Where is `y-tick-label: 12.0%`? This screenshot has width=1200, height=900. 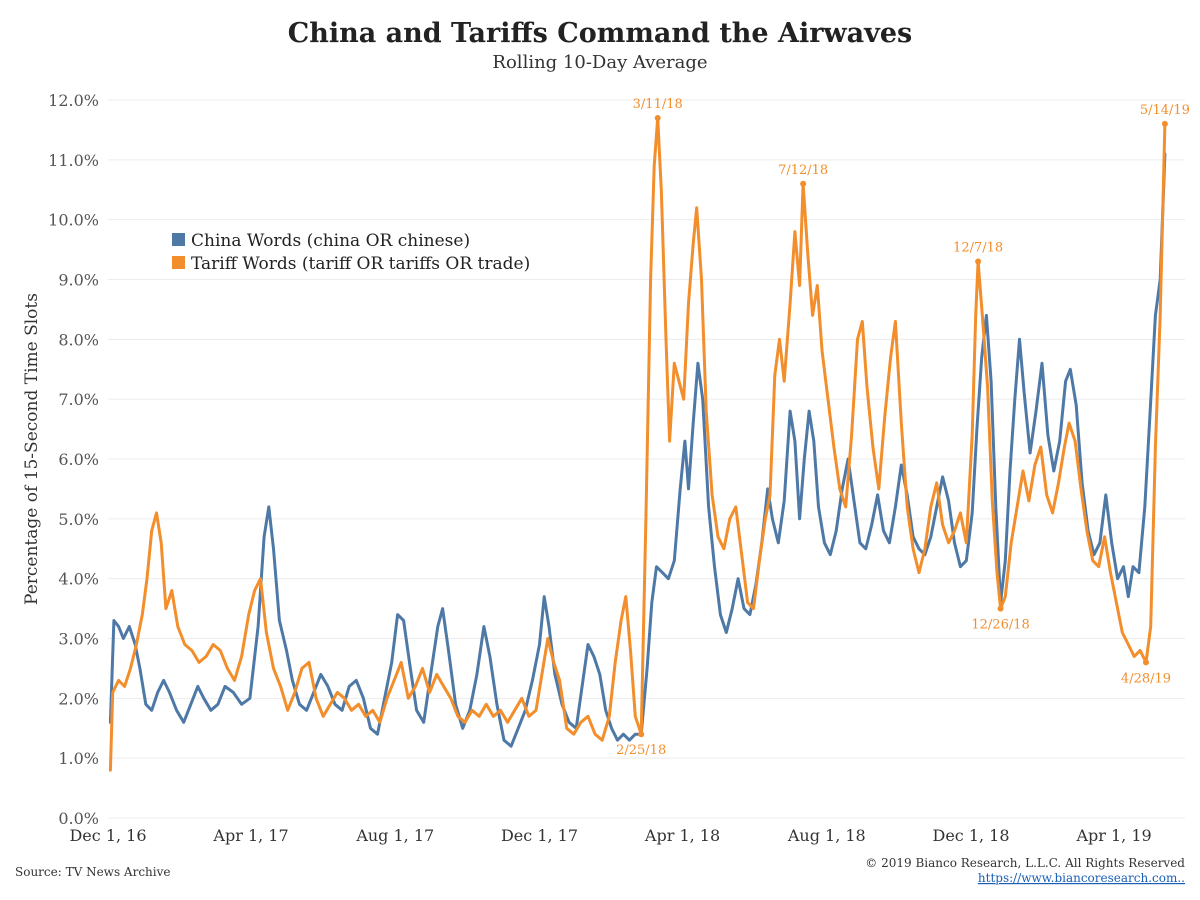 y-tick-label: 12.0% is located at coordinates (73, 100).